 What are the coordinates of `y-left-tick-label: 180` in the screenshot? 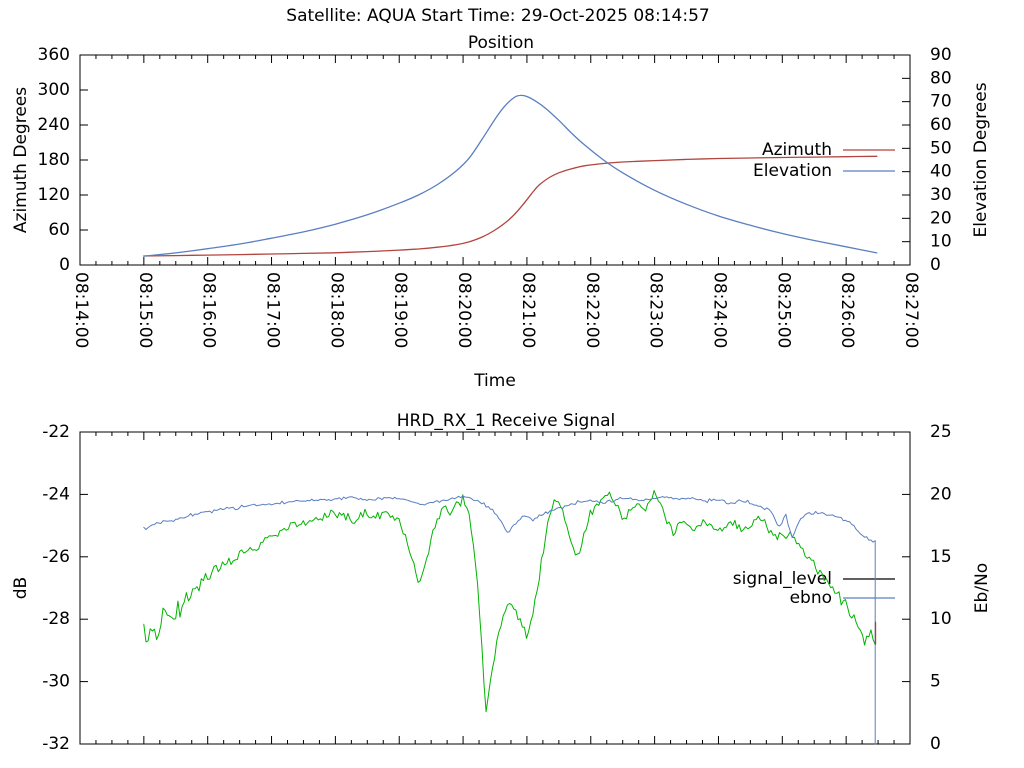 It's located at (54, 160).